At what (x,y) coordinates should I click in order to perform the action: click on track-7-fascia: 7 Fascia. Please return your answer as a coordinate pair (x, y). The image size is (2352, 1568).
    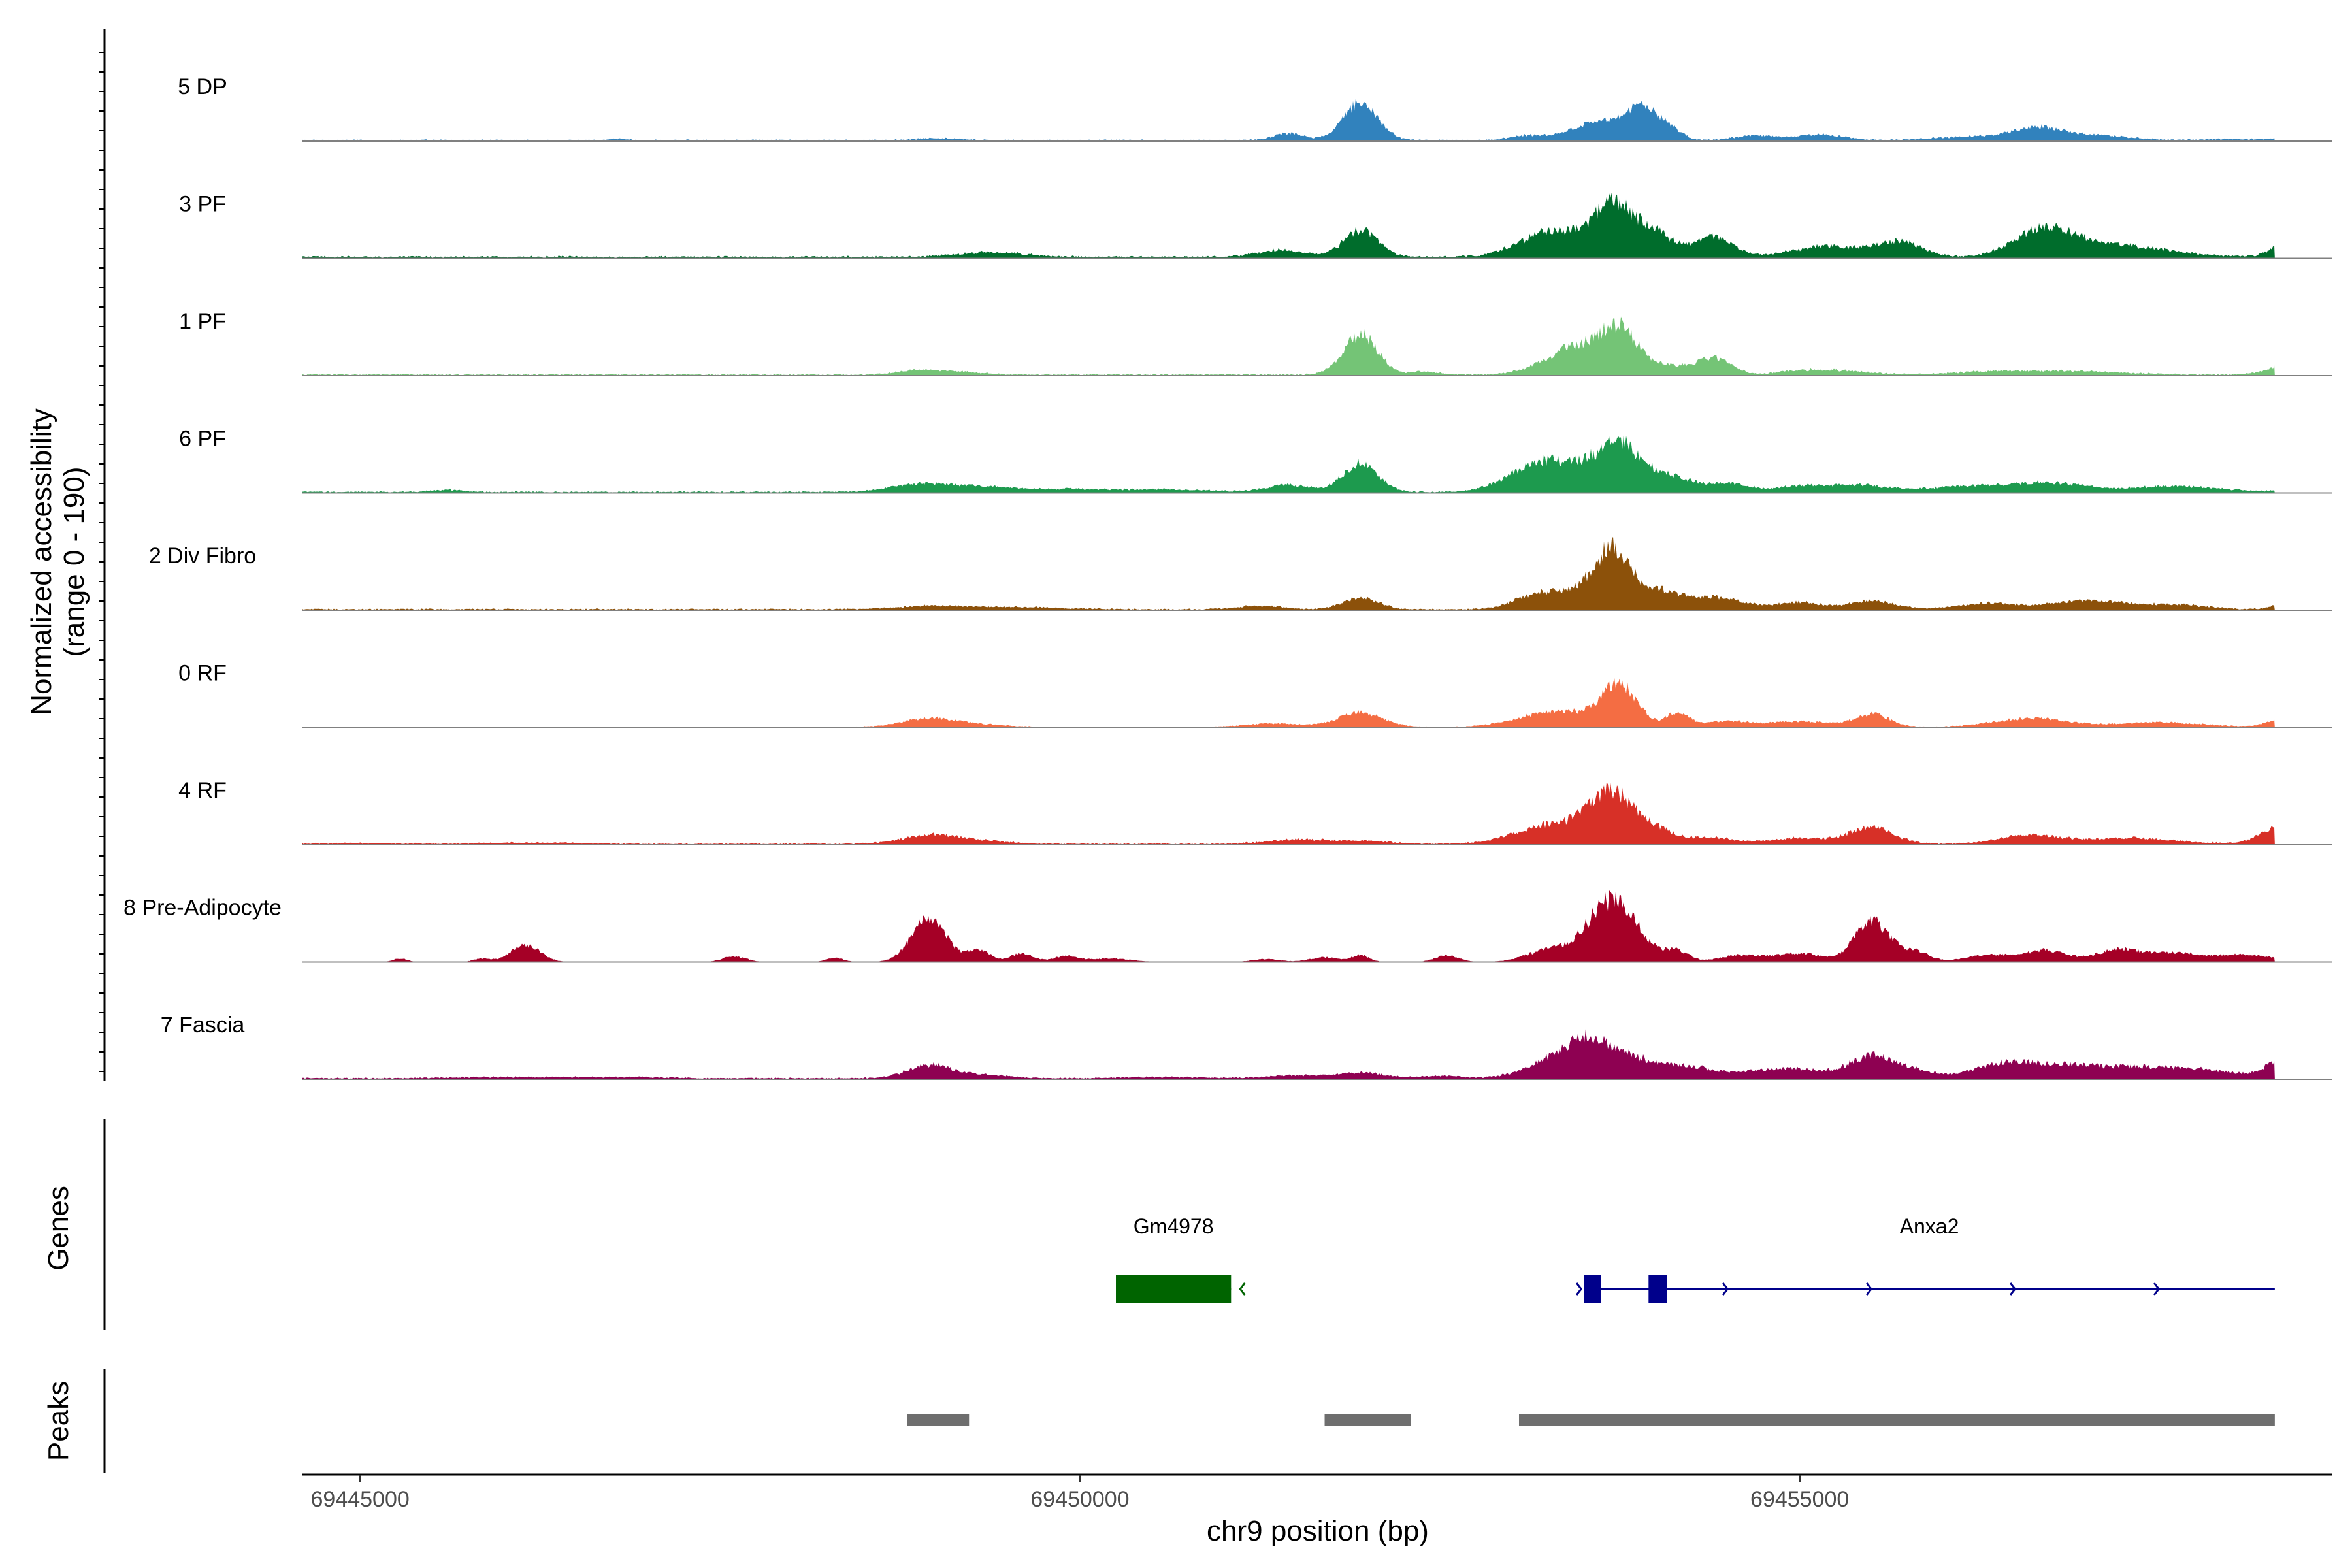
    Looking at the image, I should click on (1246, 1046).